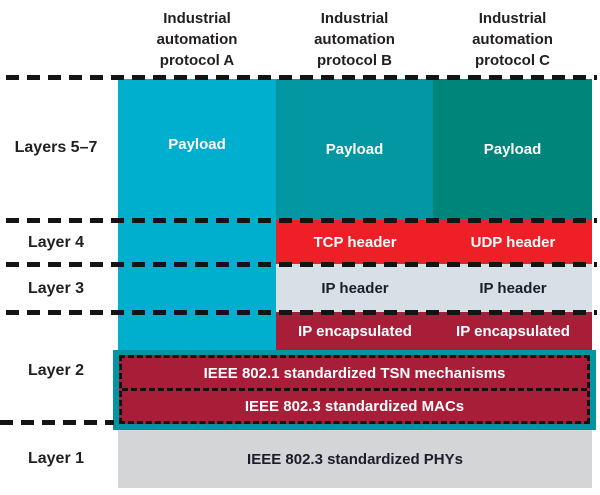  Describe the element at coordinates (197, 18) in the screenshot. I see `header-a-line1: Industrial` at that location.